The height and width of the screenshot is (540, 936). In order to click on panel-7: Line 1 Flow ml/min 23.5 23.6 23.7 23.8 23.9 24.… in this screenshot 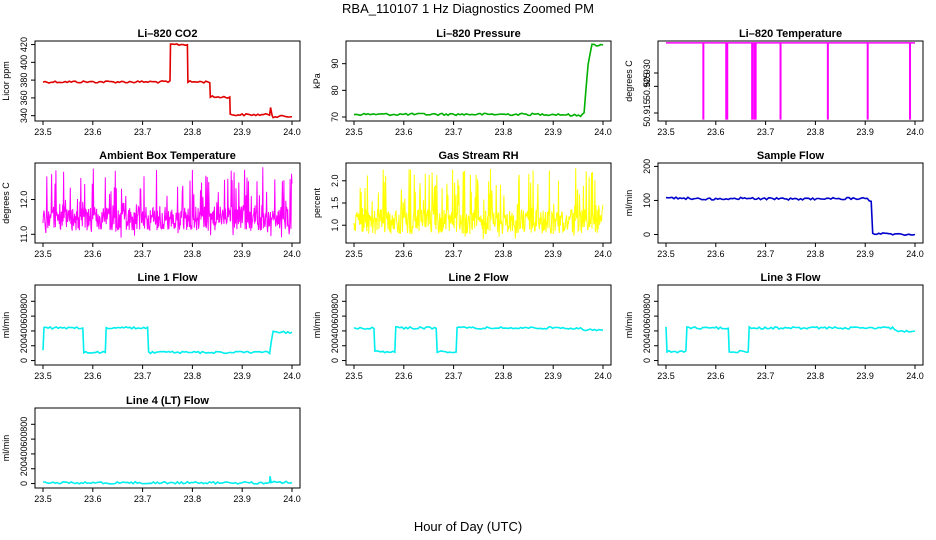, I will do `click(151, 326)`.